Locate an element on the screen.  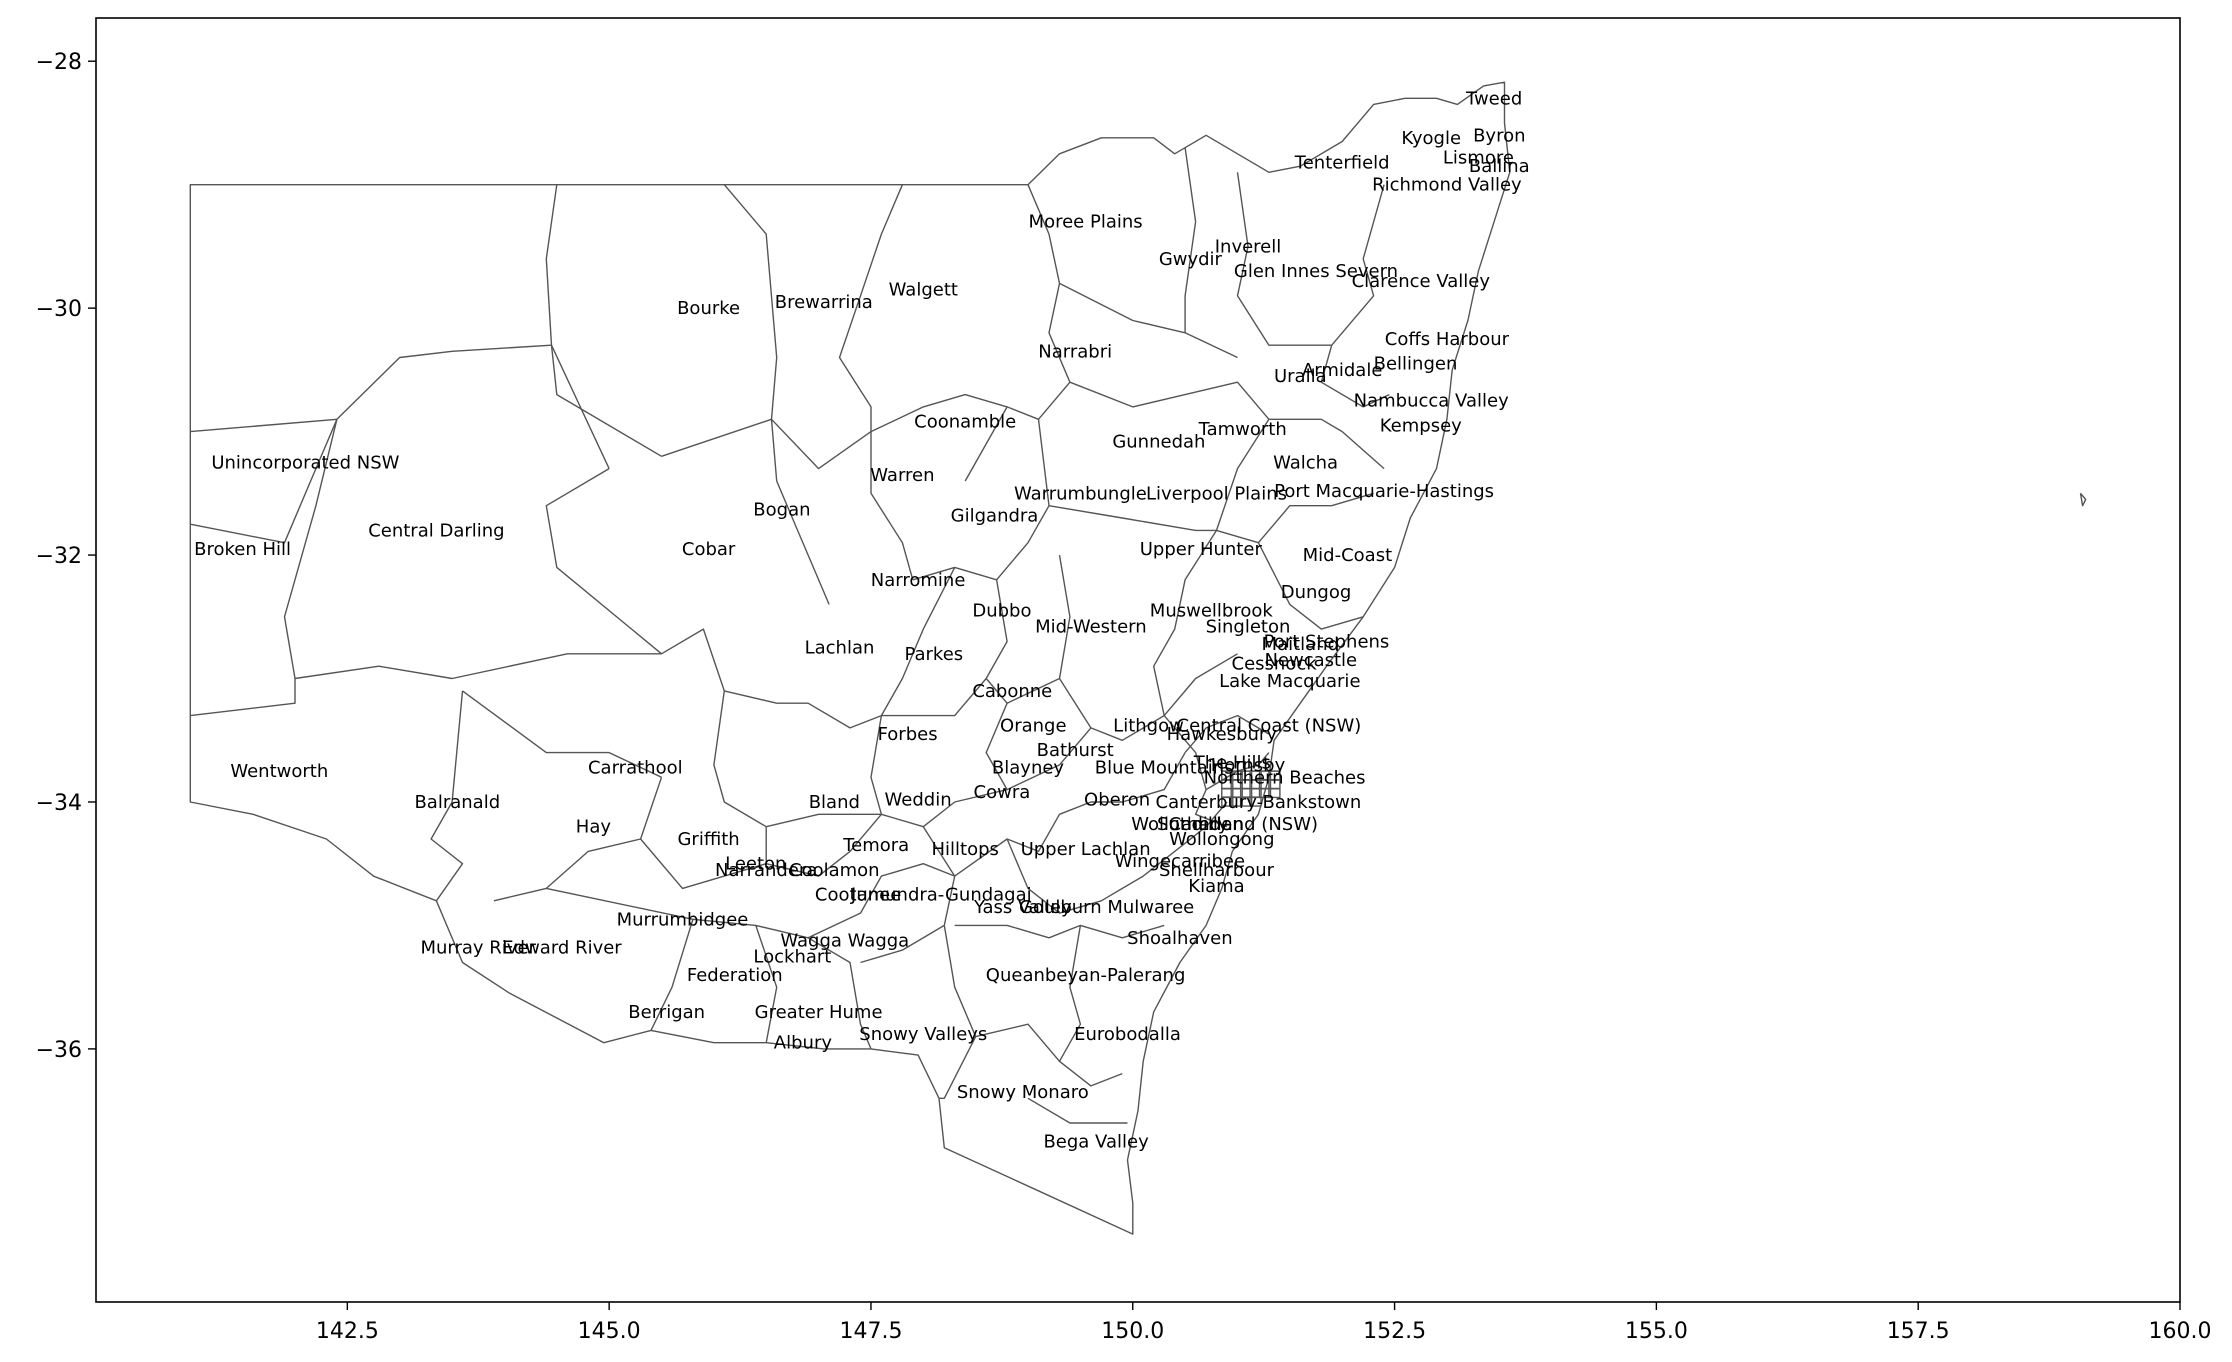
x-axis: 142.5 145.0 147.5 150.0 152.5 155.0 157.5 160.0 is located at coordinates (1264, 1323).